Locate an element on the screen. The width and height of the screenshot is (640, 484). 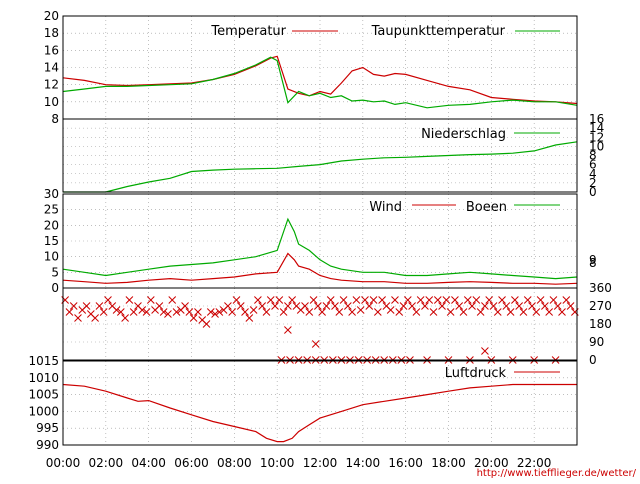
y-tick-label-right: 10 is located at coordinates (596, 146).